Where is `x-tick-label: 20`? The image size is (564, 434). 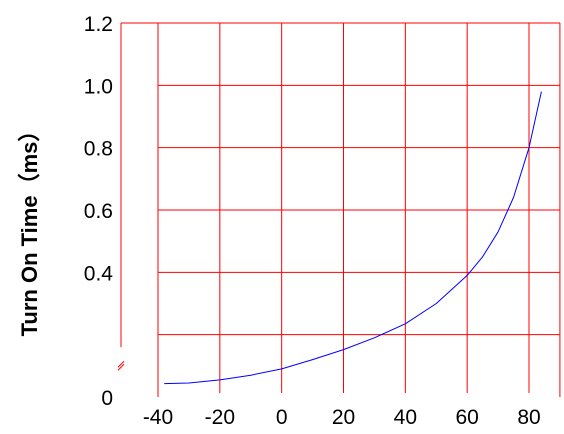
x-tick-label: 20 is located at coordinates (343, 417).